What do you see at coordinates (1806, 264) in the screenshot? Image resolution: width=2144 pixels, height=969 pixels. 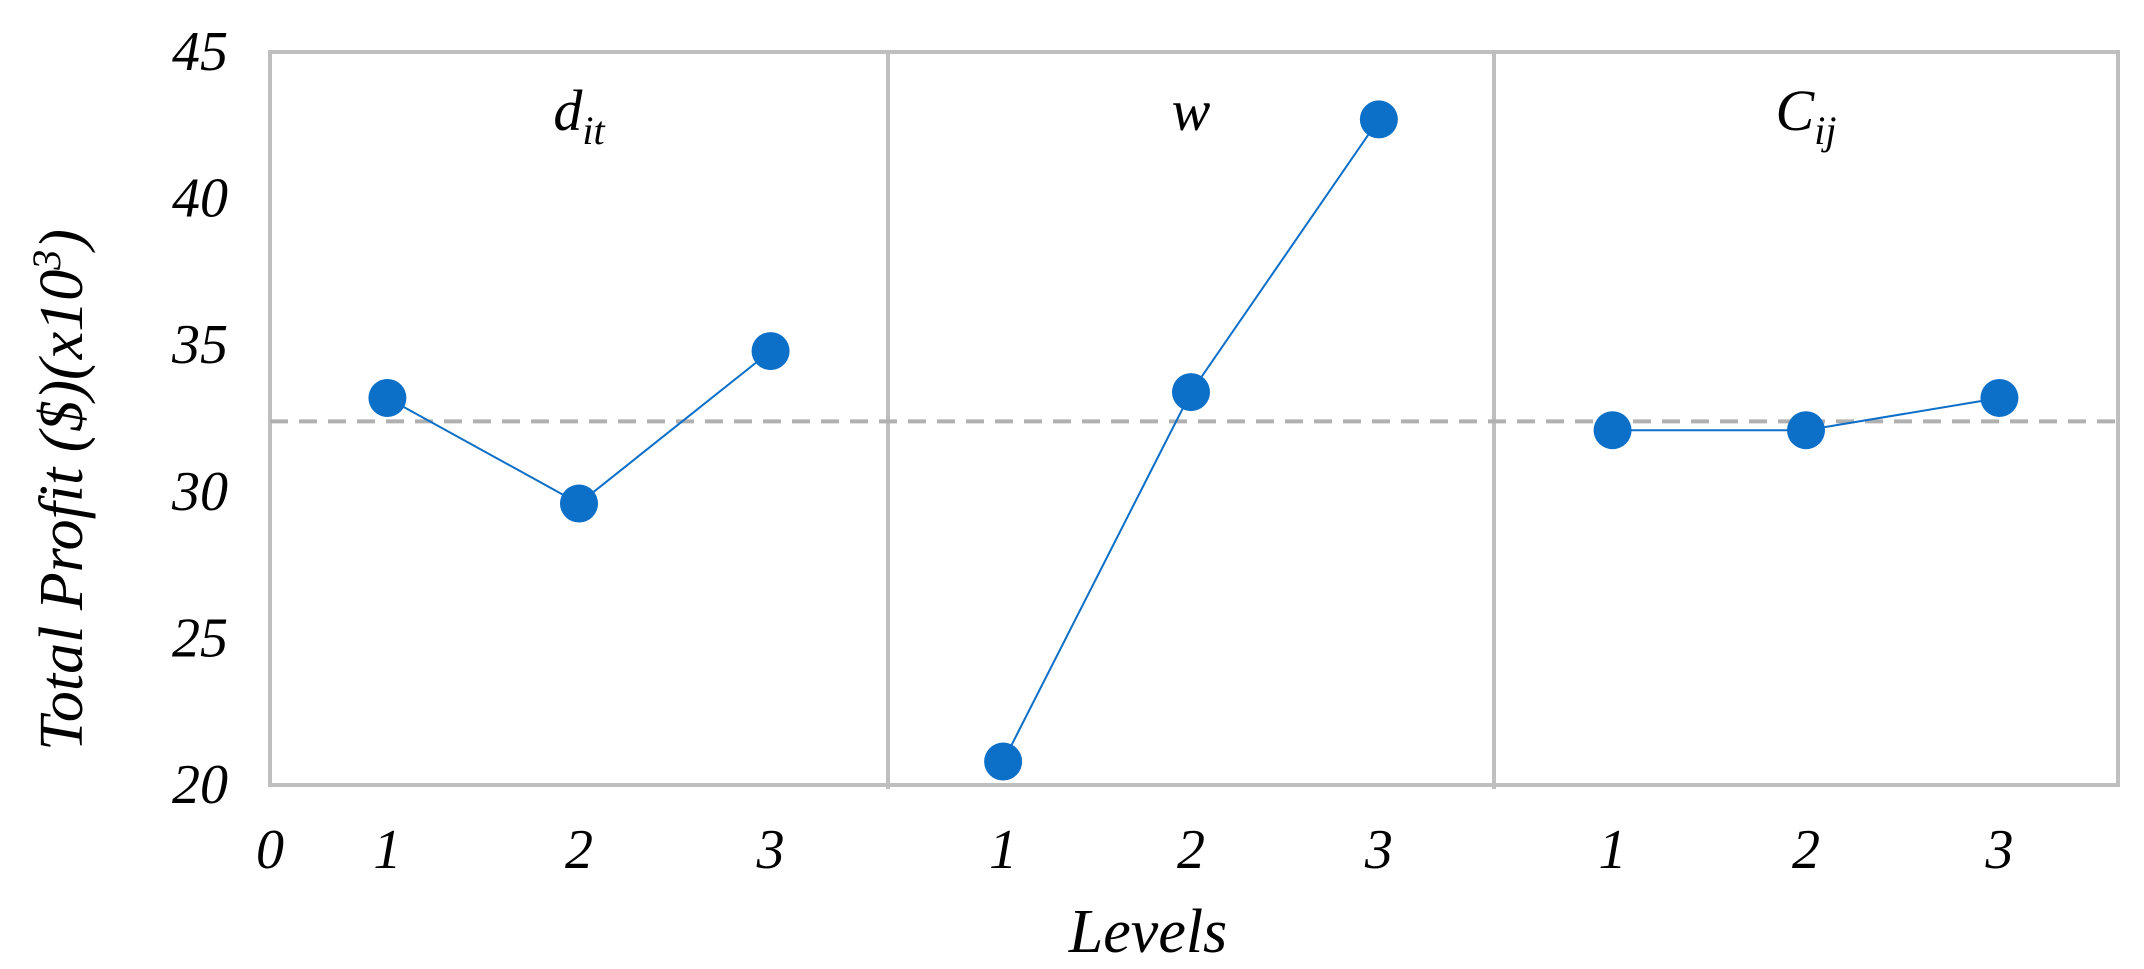 I see `panel-3: Cij` at bounding box center [1806, 264].